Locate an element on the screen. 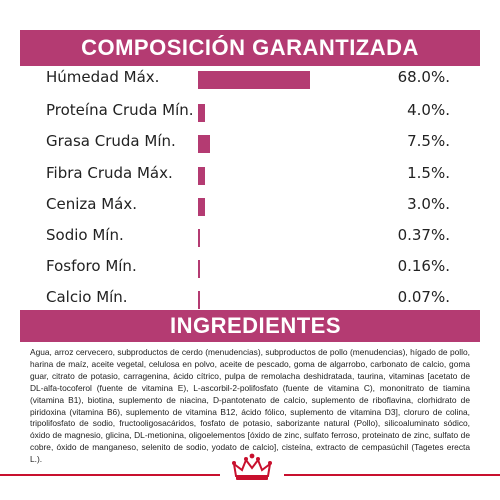  composition-row-label: Proteína Cruda Mín. is located at coordinates (120, 110).